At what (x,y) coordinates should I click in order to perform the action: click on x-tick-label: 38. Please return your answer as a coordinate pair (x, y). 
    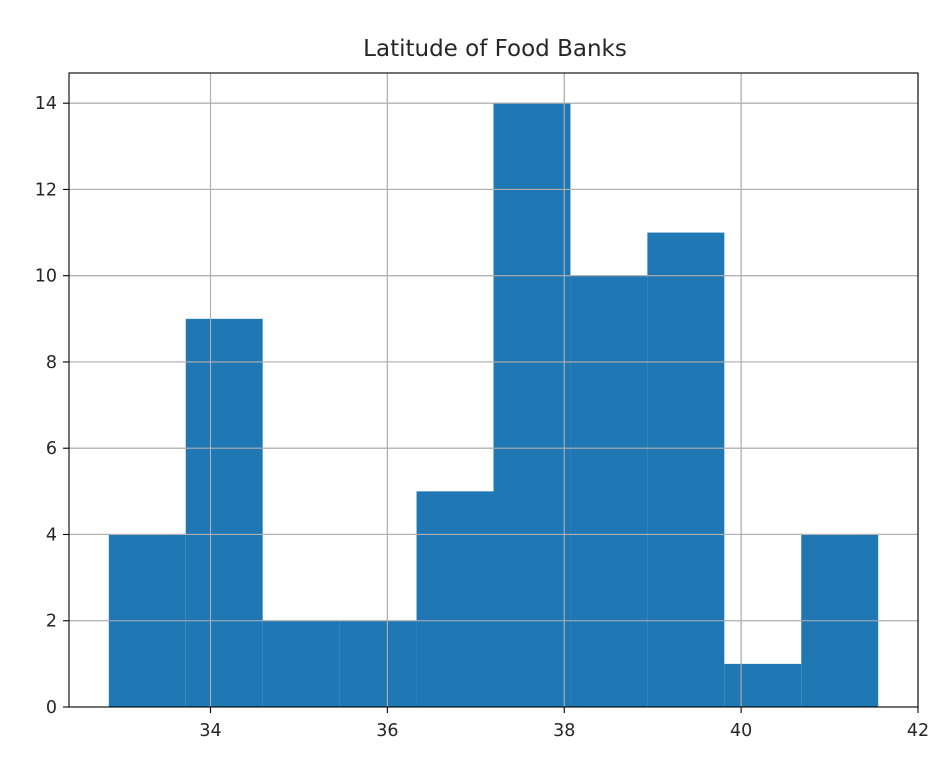
    Looking at the image, I should click on (564, 731).